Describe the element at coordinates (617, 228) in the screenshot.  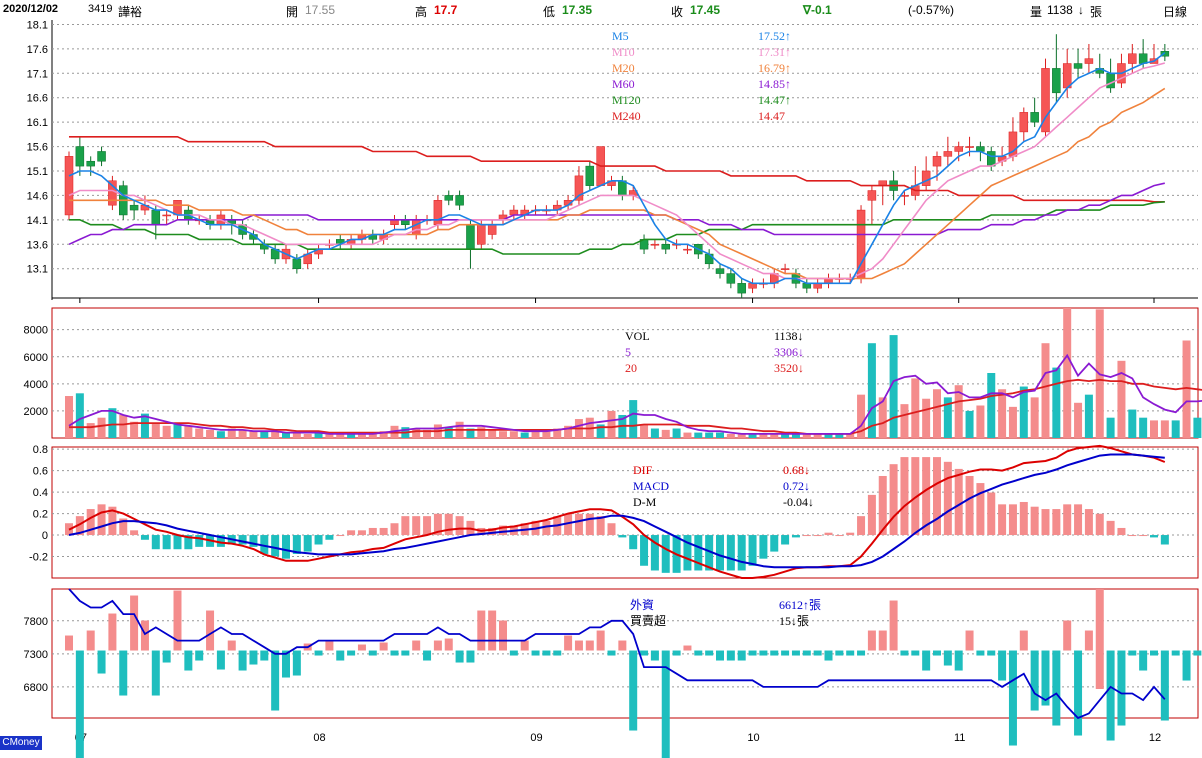
I see `ma120-line` at that location.